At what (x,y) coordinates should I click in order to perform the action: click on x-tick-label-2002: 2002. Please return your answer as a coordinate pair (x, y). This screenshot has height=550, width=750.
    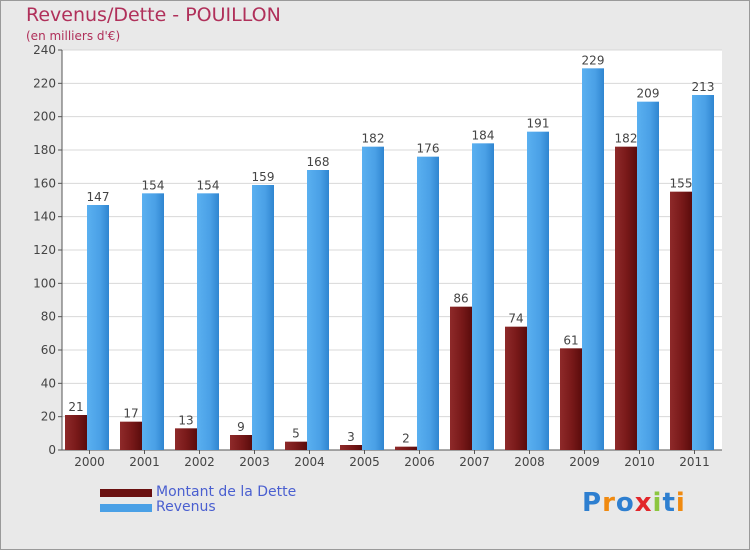
    Looking at the image, I should click on (199, 462).